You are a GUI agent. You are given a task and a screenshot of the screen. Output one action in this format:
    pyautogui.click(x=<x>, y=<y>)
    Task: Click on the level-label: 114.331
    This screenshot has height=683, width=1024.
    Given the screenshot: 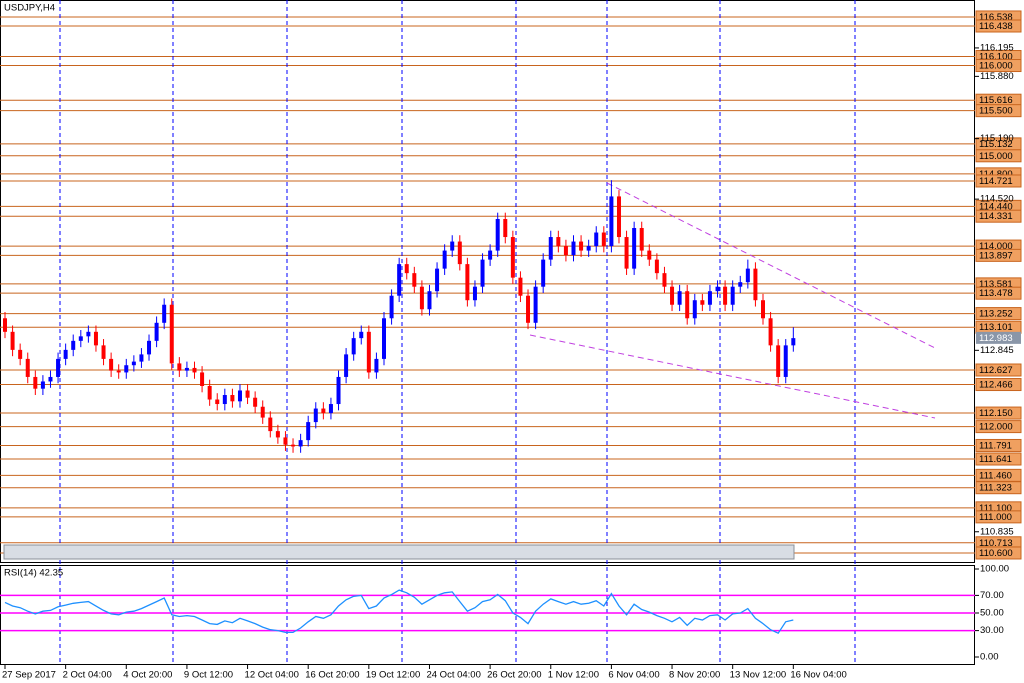 What is the action you would take?
    pyautogui.click(x=996, y=216)
    